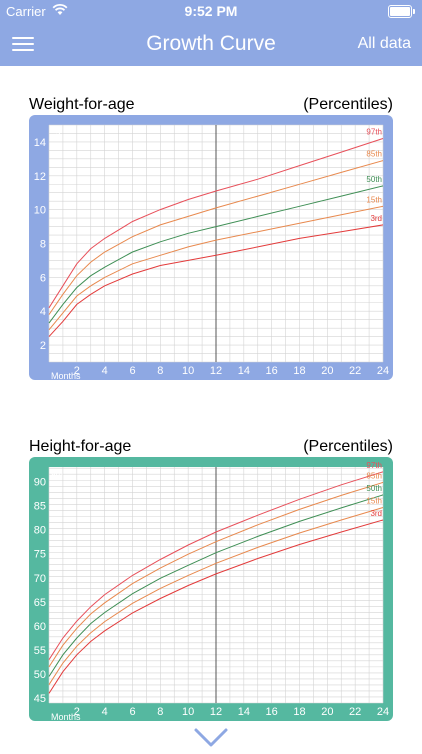  I want to click on weight-x-tick-label: 16, so click(272, 371).